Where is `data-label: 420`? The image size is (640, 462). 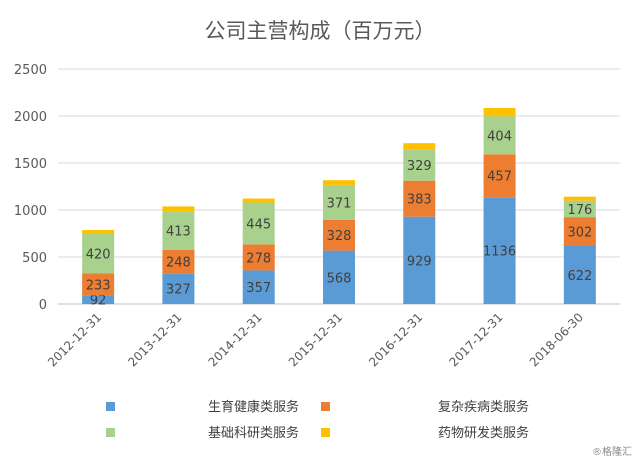
data-label: 420 is located at coordinates (98, 255).